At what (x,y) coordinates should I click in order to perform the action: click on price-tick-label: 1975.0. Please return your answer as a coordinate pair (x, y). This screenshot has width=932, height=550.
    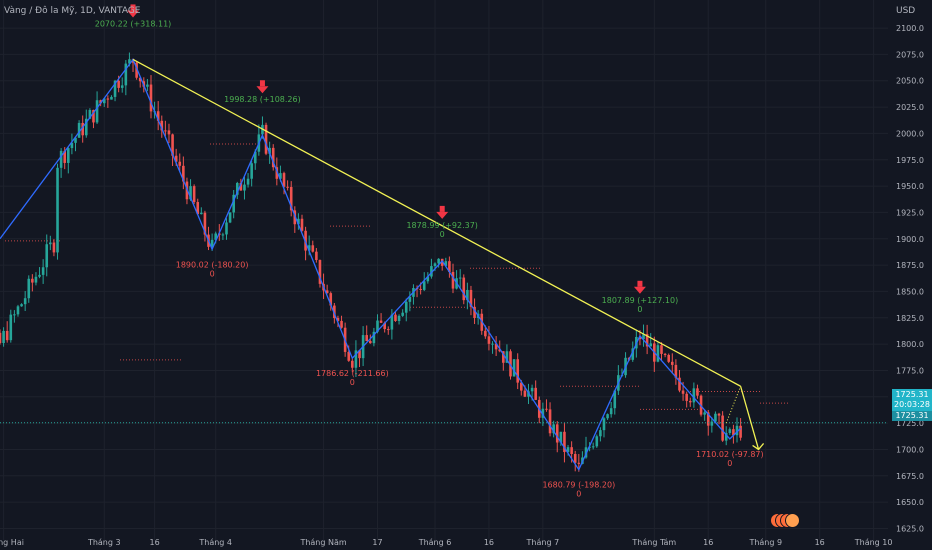
    Looking at the image, I should click on (910, 160).